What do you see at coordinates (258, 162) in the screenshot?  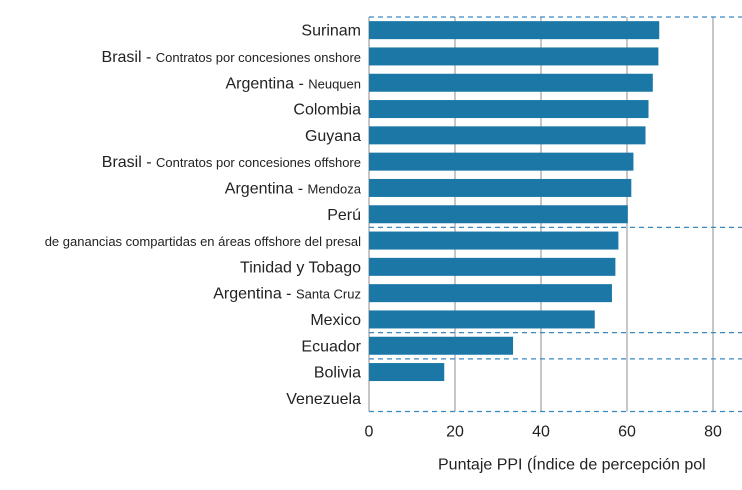 I see `category-sub: Contratos por concesiones offshore` at bounding box center [258, 162].